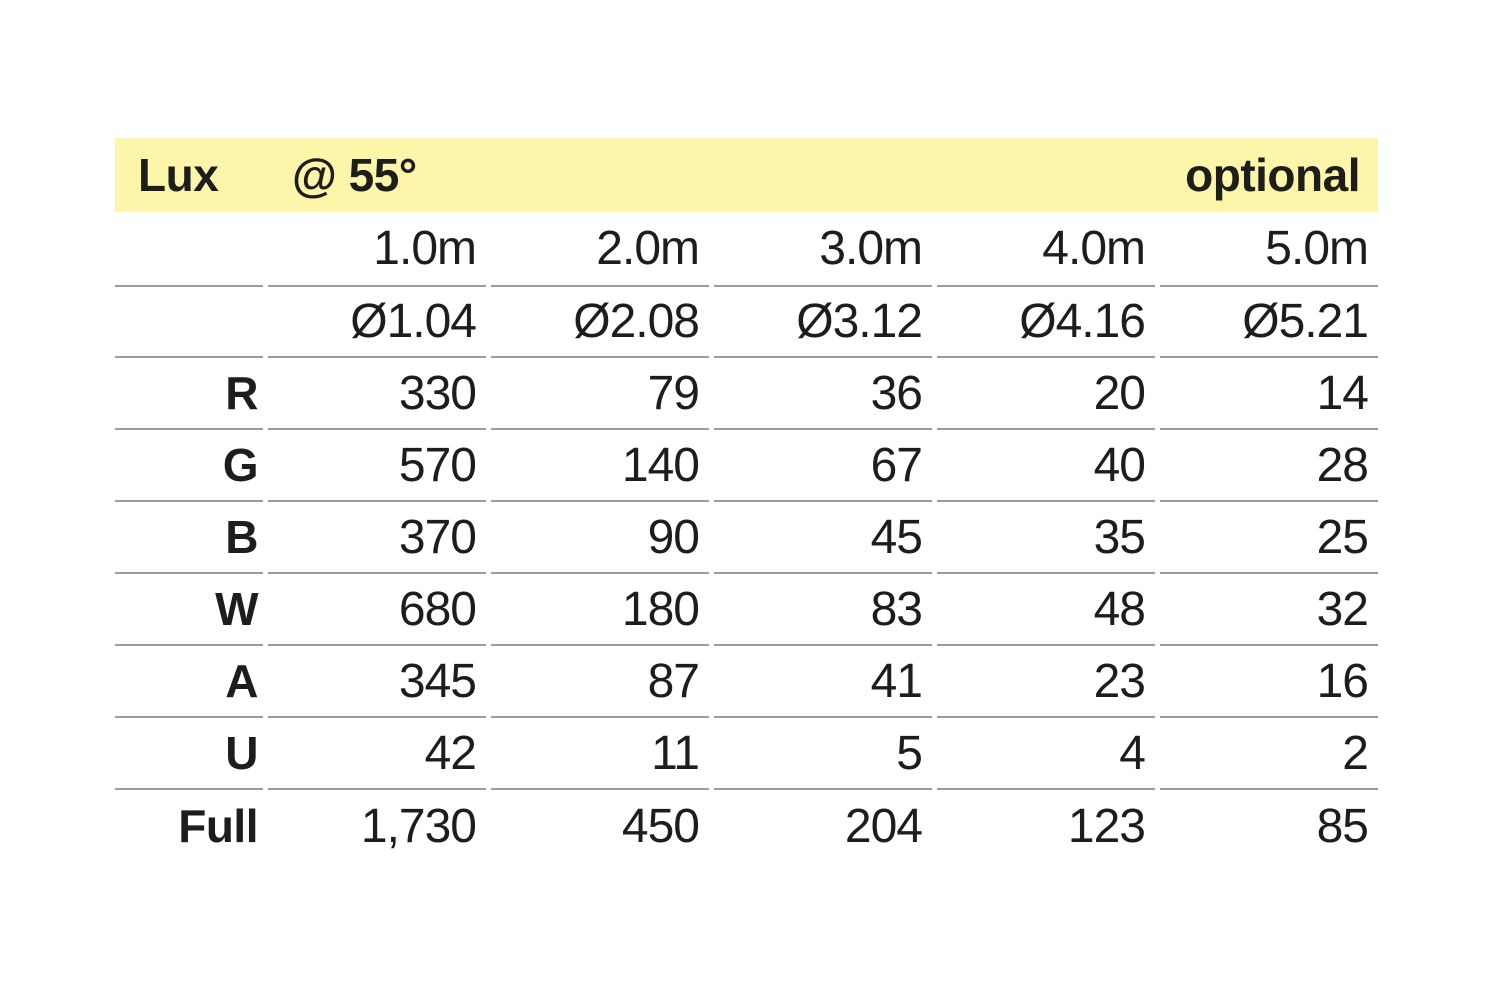 The width and height of the screenshot is (1500, 1000). I want to click on distance-header: 2.0m, so click(600, 249).